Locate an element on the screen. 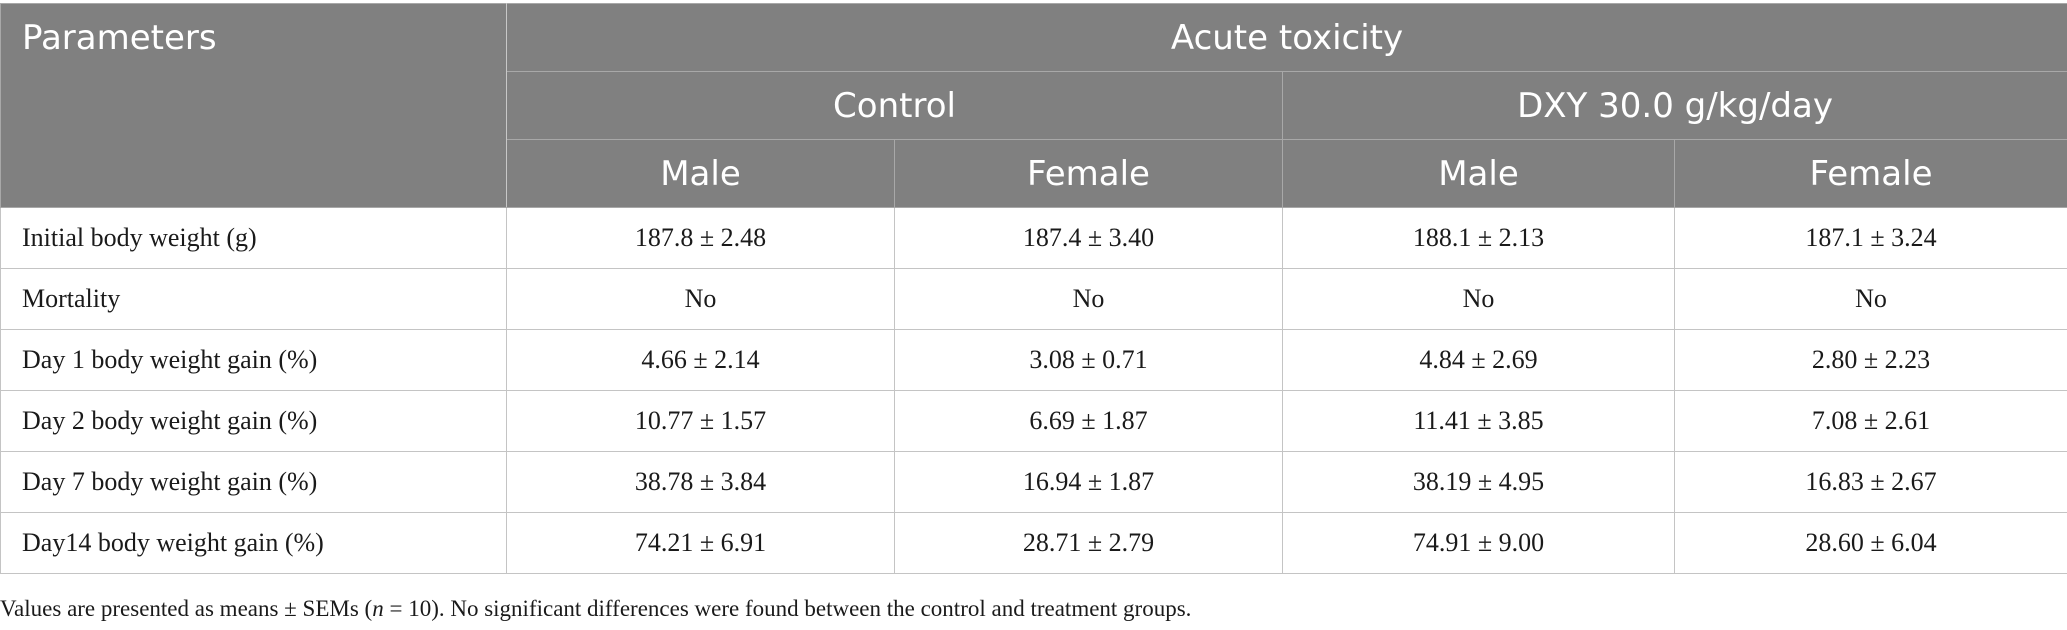 The width and height of the screenshot is (2067, 630). sex-header-control-male: Male is located at coordinates (700, 173).